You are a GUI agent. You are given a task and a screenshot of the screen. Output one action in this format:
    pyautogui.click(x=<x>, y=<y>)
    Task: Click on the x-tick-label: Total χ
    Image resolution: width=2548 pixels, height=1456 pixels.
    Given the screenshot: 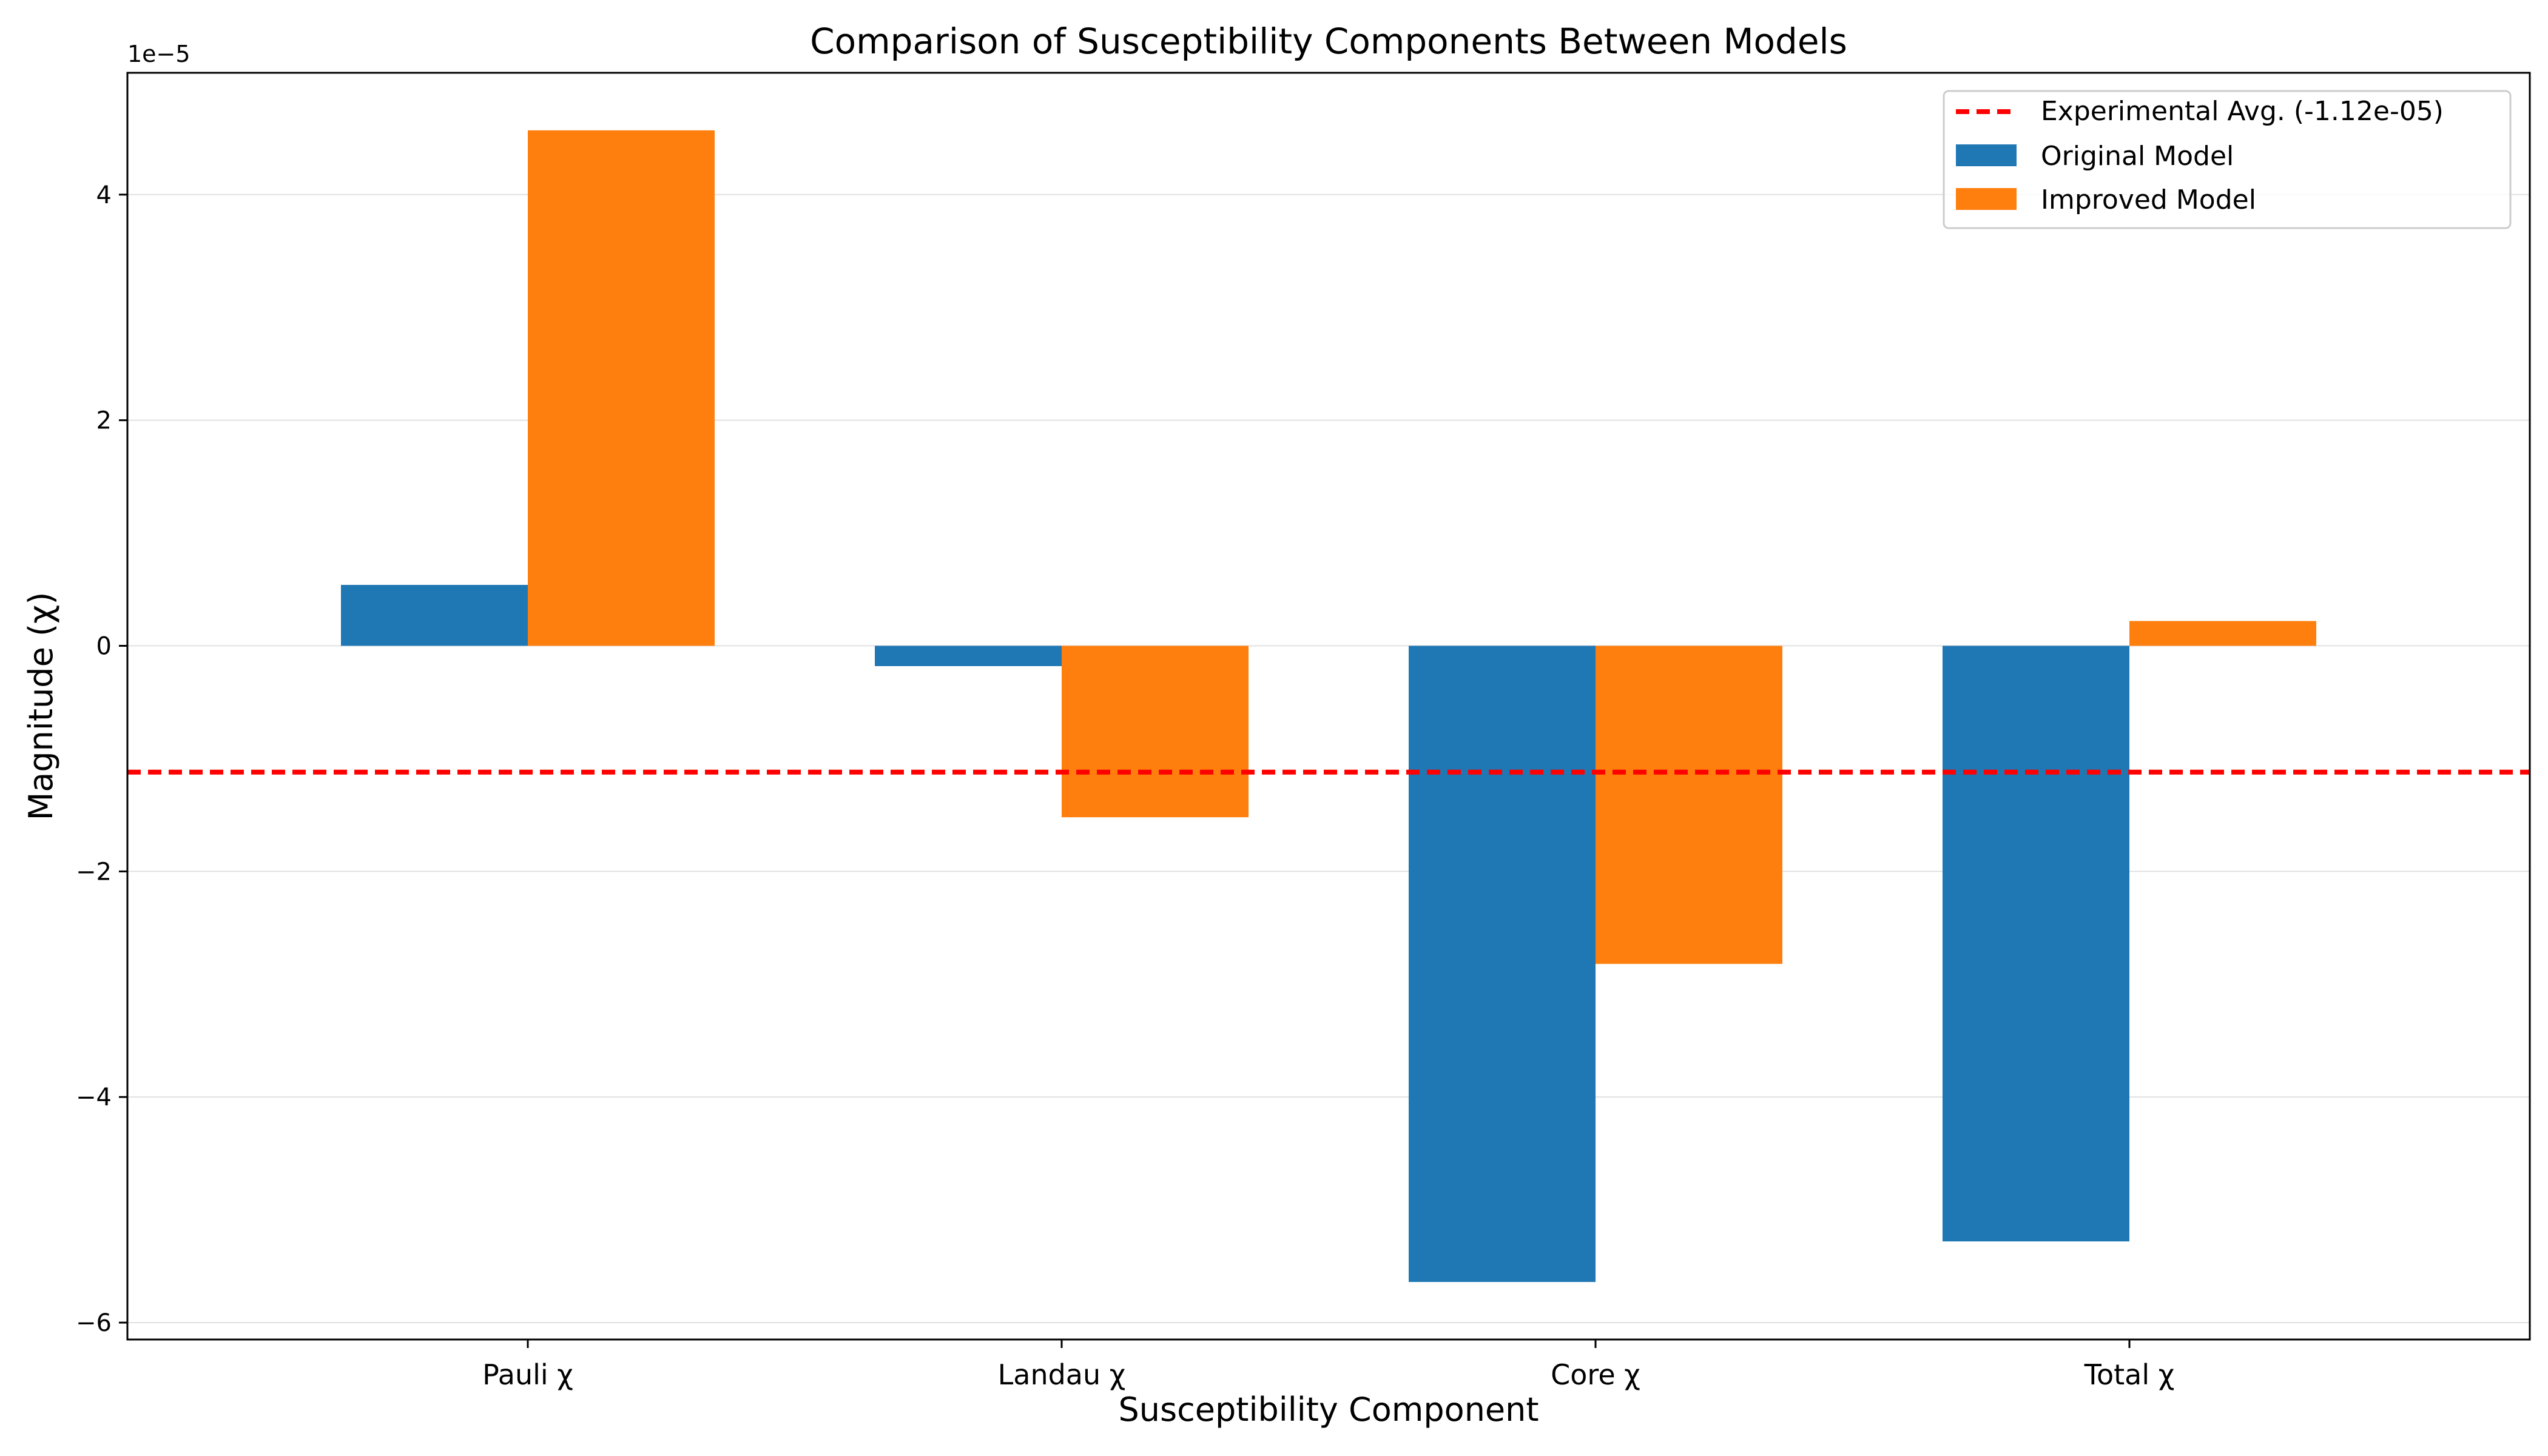 What is the action you would take?
    pyautogui.click(x=2129, y=1374)
    